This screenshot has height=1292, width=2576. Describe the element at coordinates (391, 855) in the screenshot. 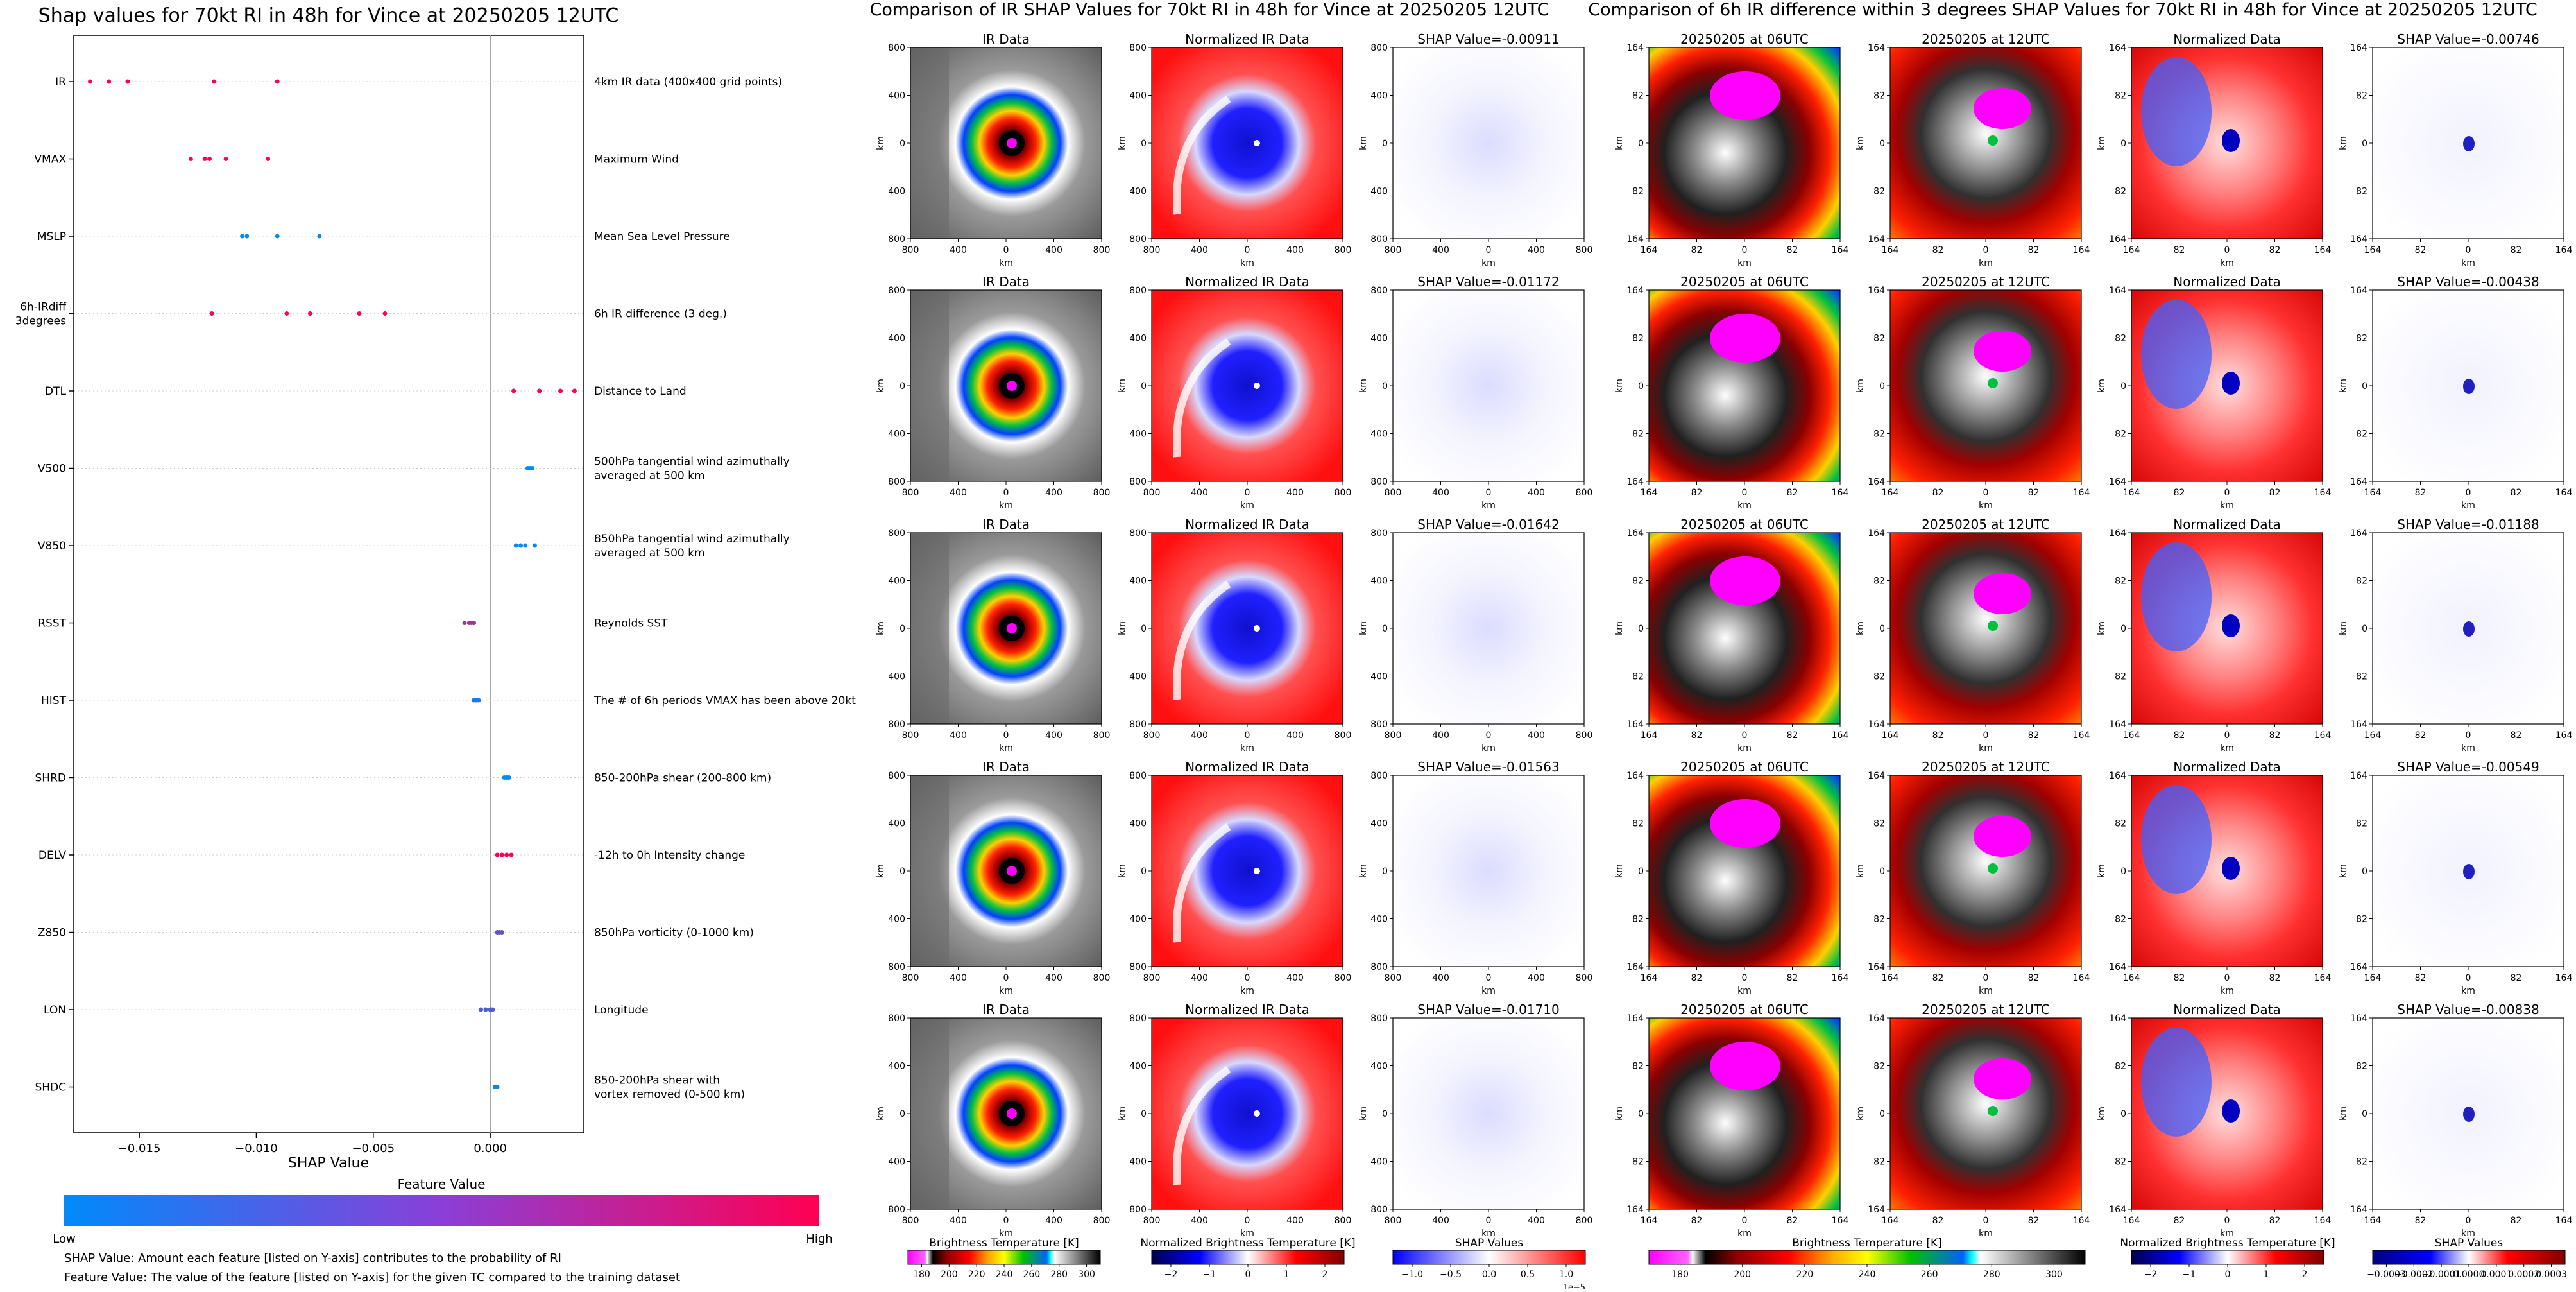

I see `feature-row: DELV -12h to 0h Intensity change` at that location.